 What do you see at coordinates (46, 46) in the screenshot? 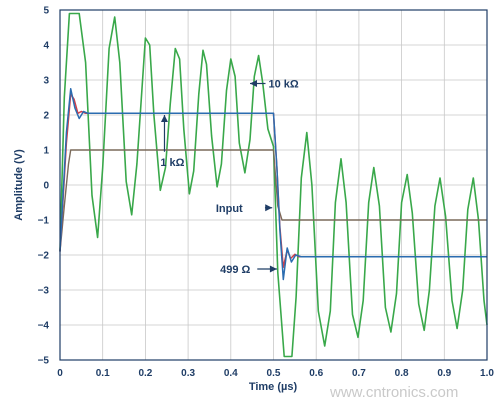
I see `y-tick-label: 4` at bounding box center [46, 46].